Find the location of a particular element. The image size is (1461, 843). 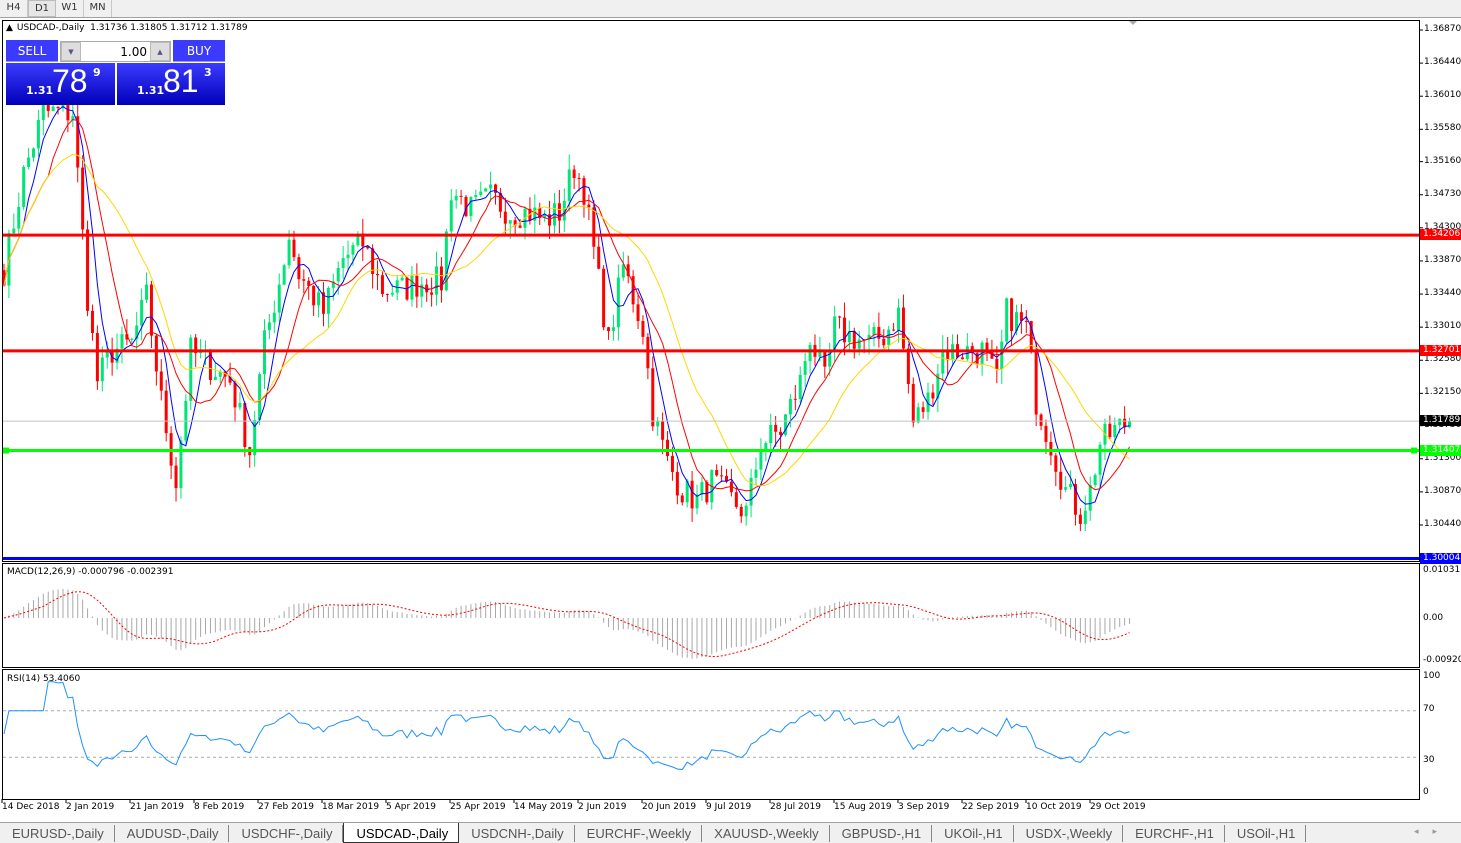

timeframe-mn: MN is located at coordinates (98, 8).